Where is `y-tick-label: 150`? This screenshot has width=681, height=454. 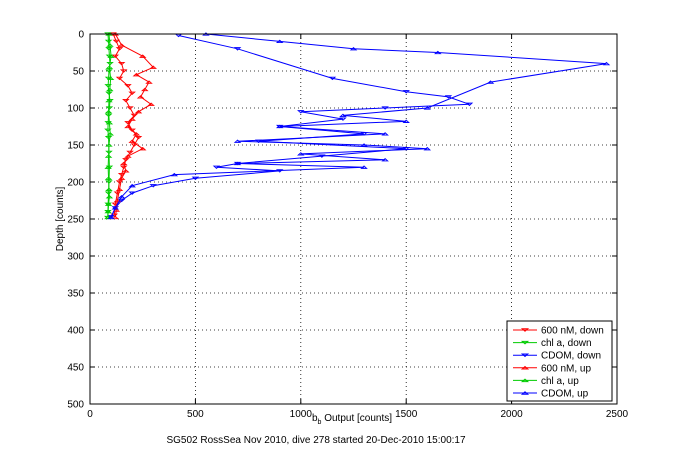
y-tick-label: 150 is located at coordinates (75, 146).